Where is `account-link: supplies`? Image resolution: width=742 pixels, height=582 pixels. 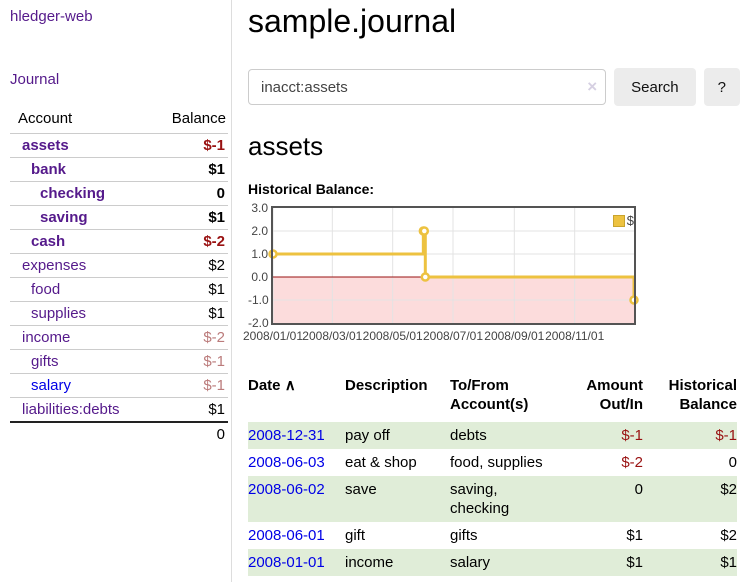 account-link: supplies is located at coordinates (59, 313).